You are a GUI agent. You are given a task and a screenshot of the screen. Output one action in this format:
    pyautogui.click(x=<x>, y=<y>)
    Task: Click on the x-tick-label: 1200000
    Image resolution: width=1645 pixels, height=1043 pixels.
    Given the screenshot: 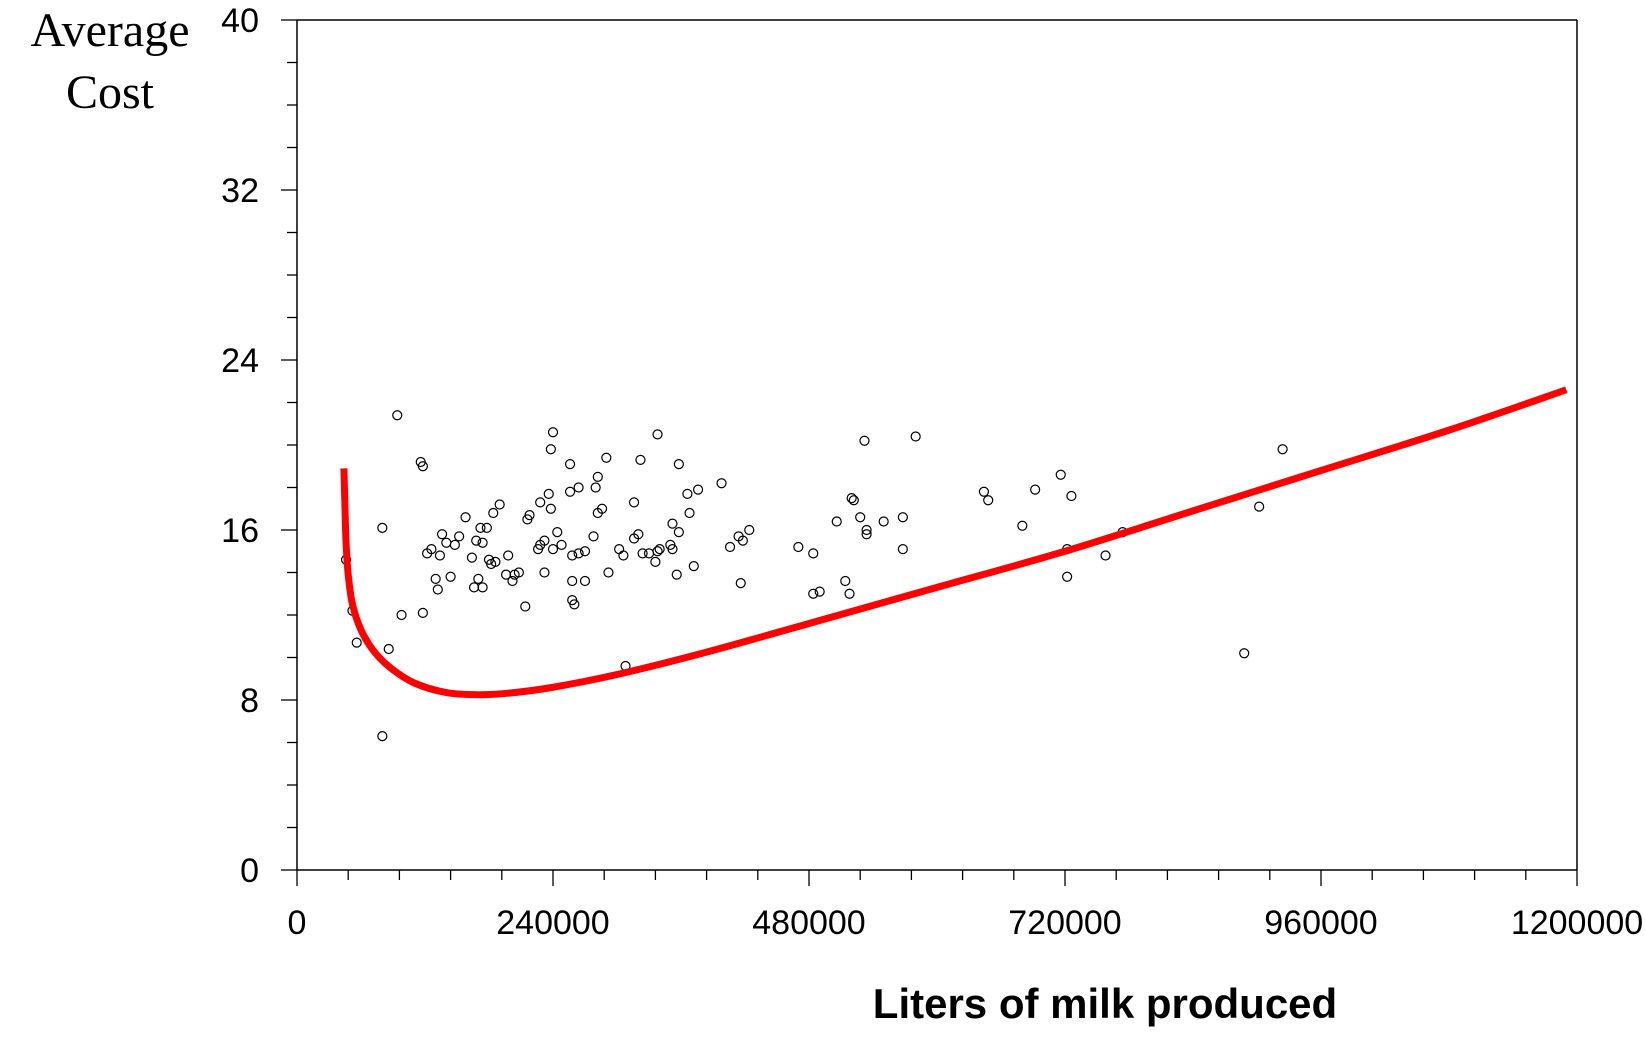 What is the action you would take?
    pyautogui.click(x=1577, y=923)
    